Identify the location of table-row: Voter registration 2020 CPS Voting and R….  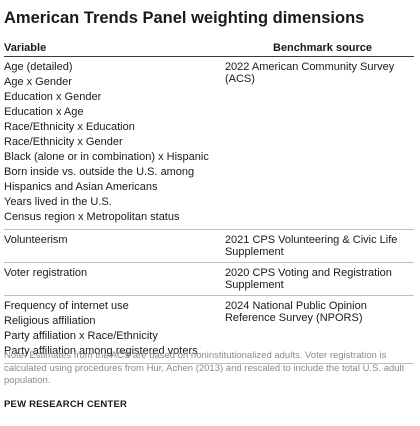
(209, 279).